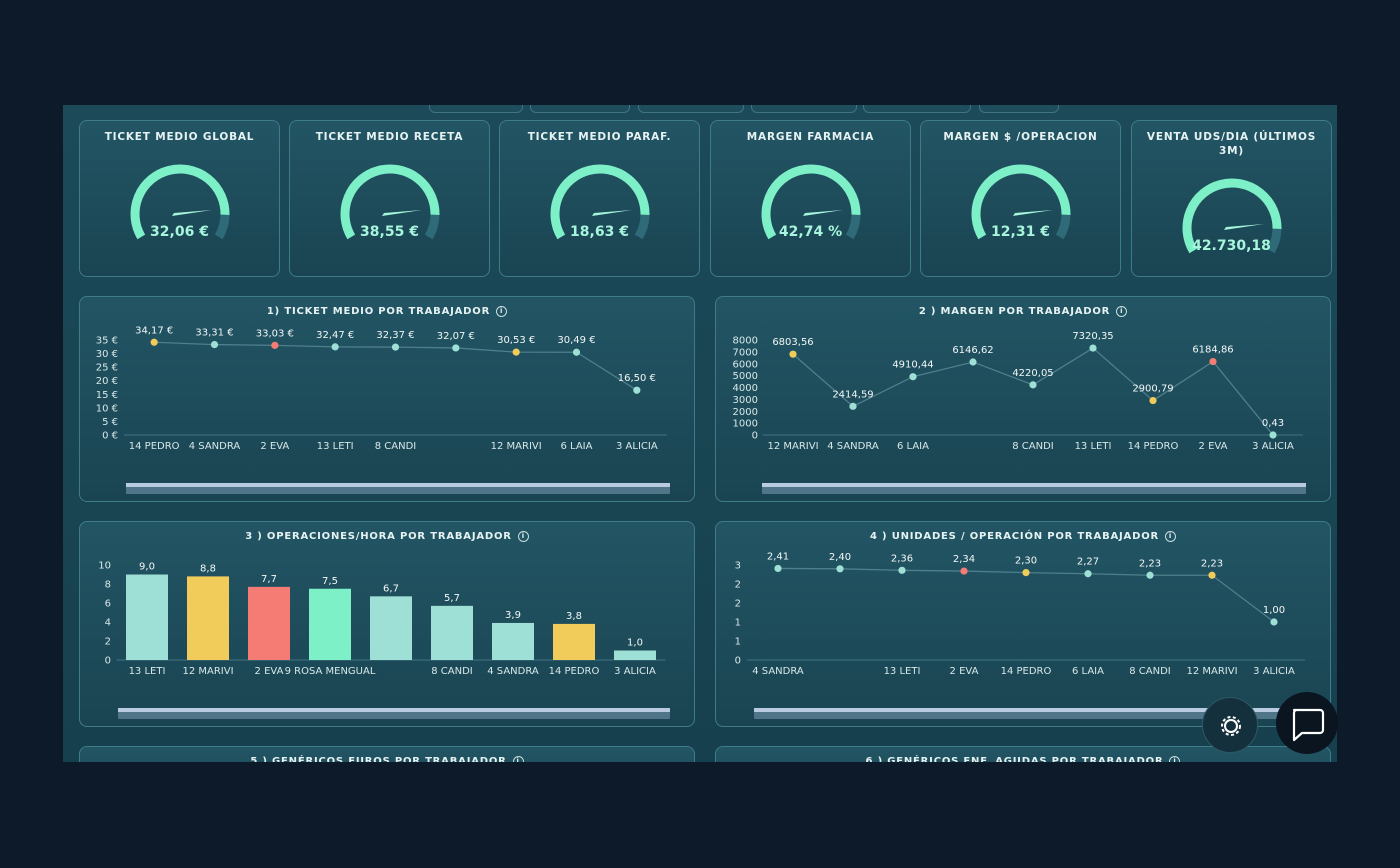 This screenshot has height=868, width=1400. Describe the element at coordinates (378, 311) in the screenshot. I see `chart-title-text: 1) TICKET MEDIO POR TRABAJADOR` at that location.